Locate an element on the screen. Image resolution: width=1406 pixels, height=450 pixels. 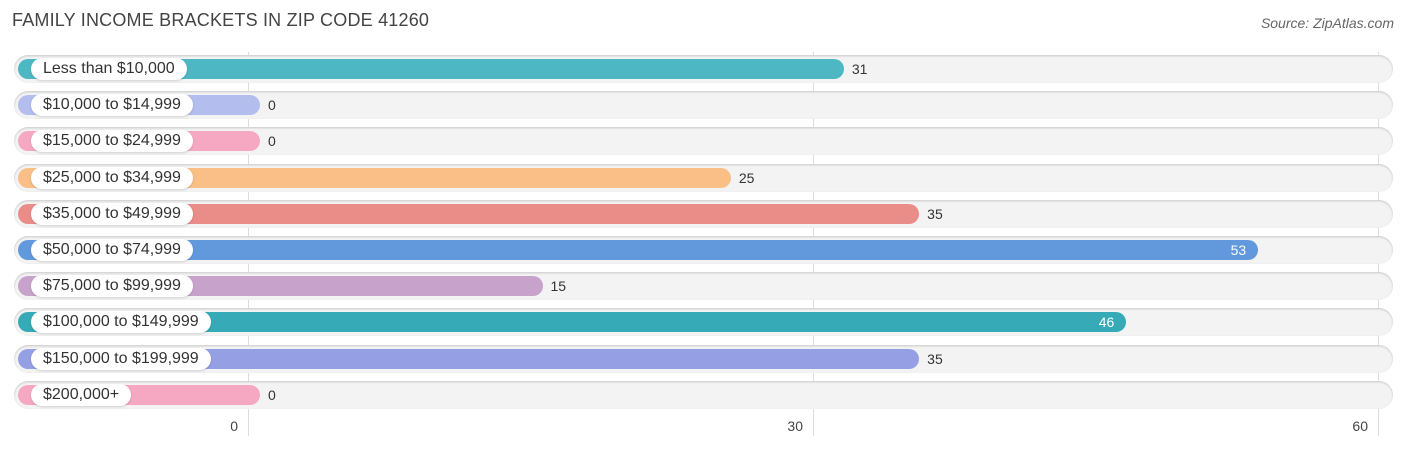
value-label: 46 is located at coordinates (1106, 322).